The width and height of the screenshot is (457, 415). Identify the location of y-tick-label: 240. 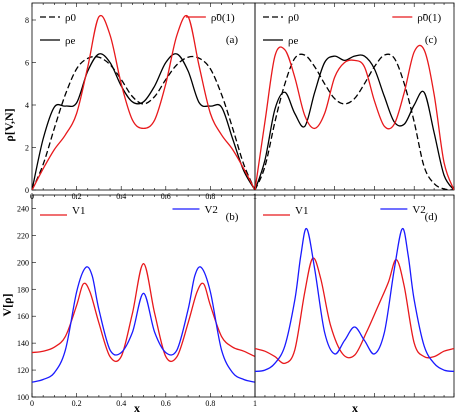
(23, 208).